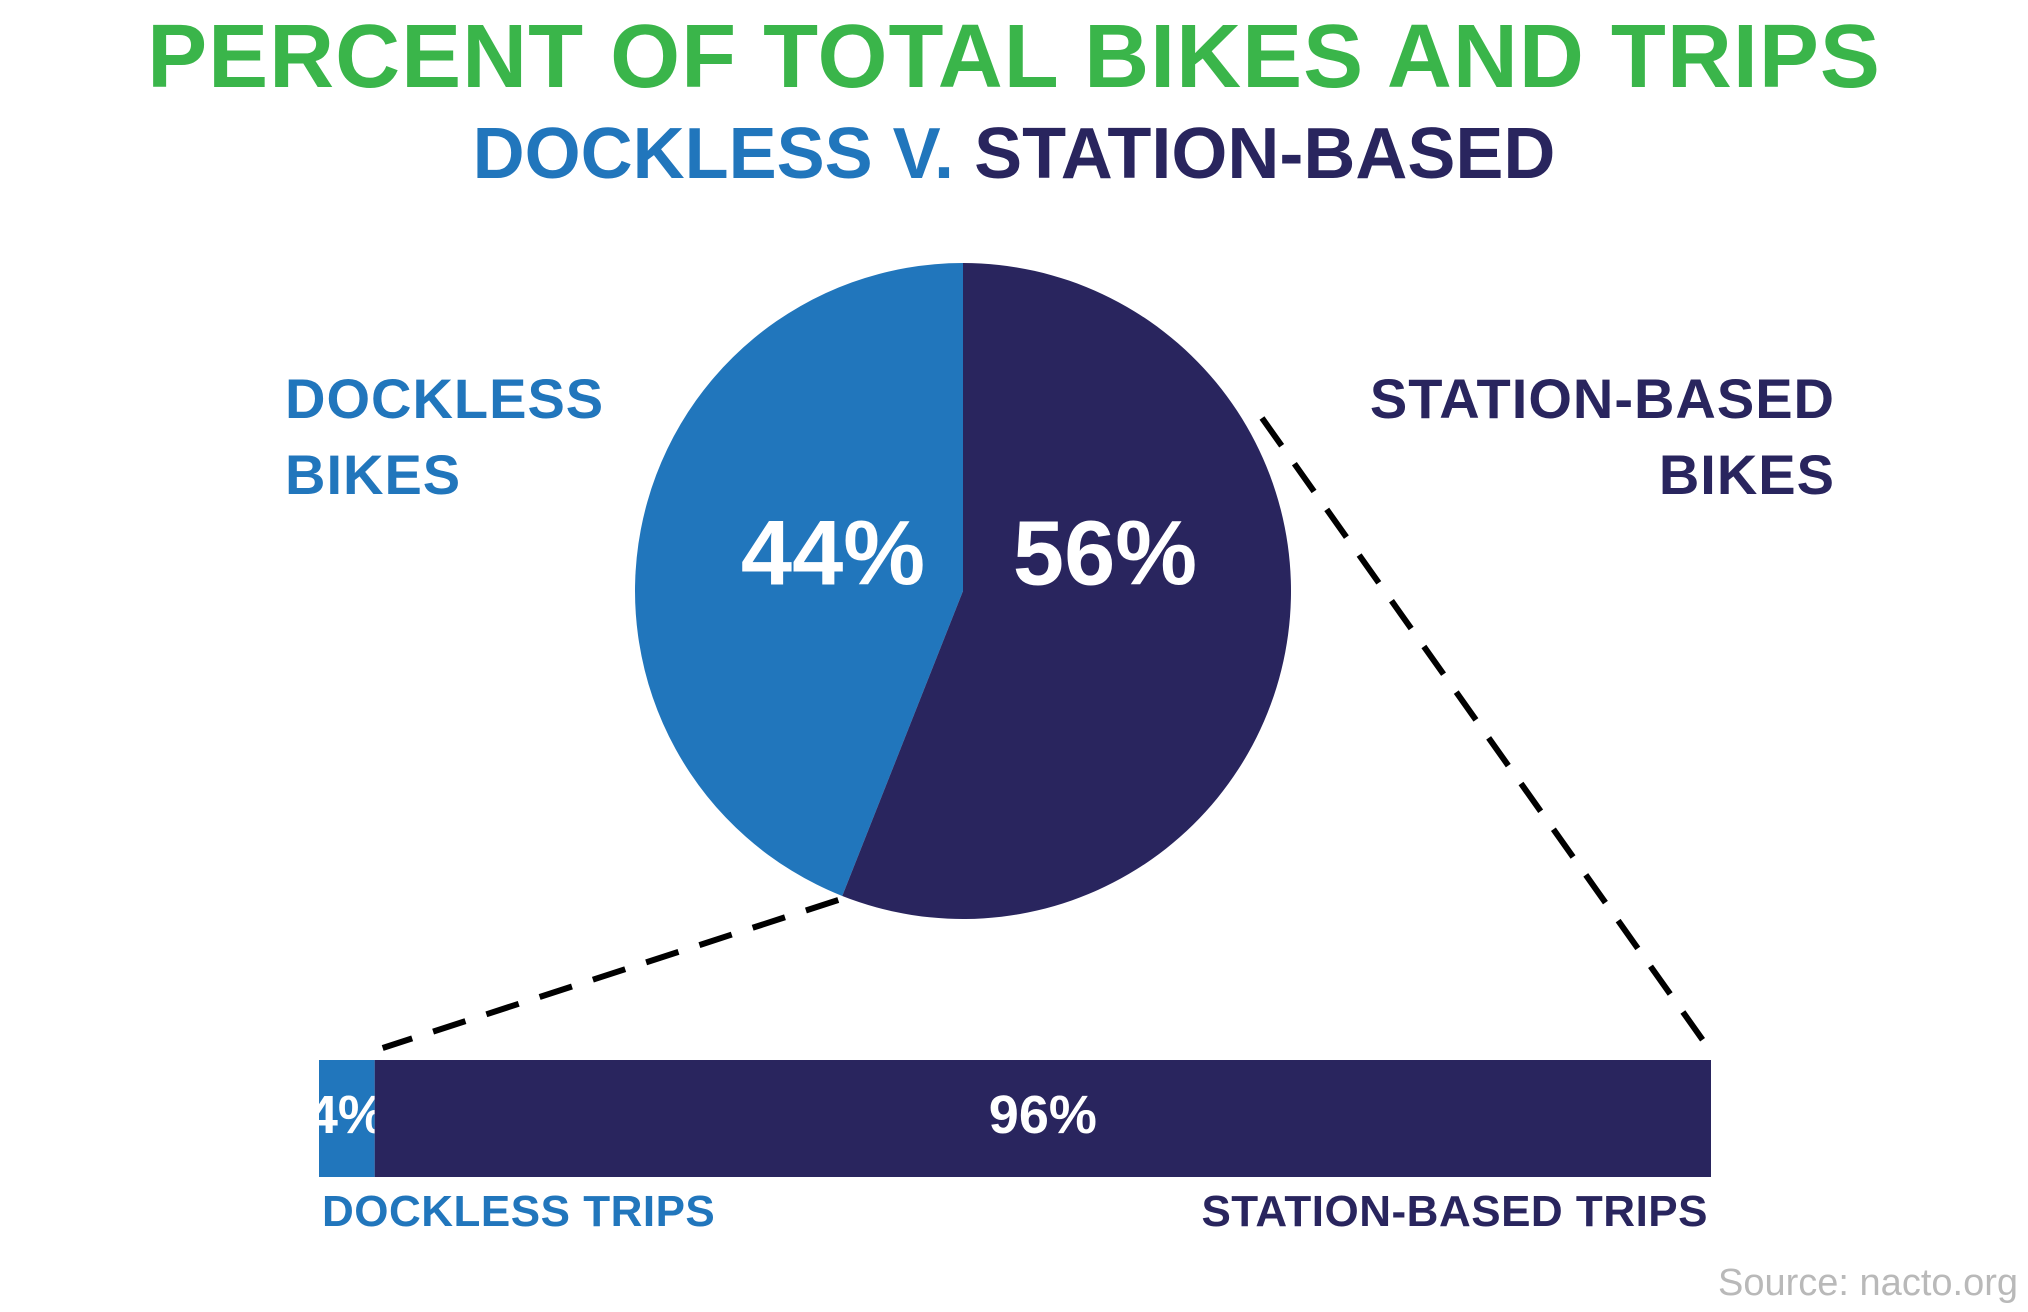 This screenshot has width=2028, height=1312. Describe the element at coordinates (373, 474) in the screenshot. I see `dockless-bikes-label-line: BIKES` at that location.